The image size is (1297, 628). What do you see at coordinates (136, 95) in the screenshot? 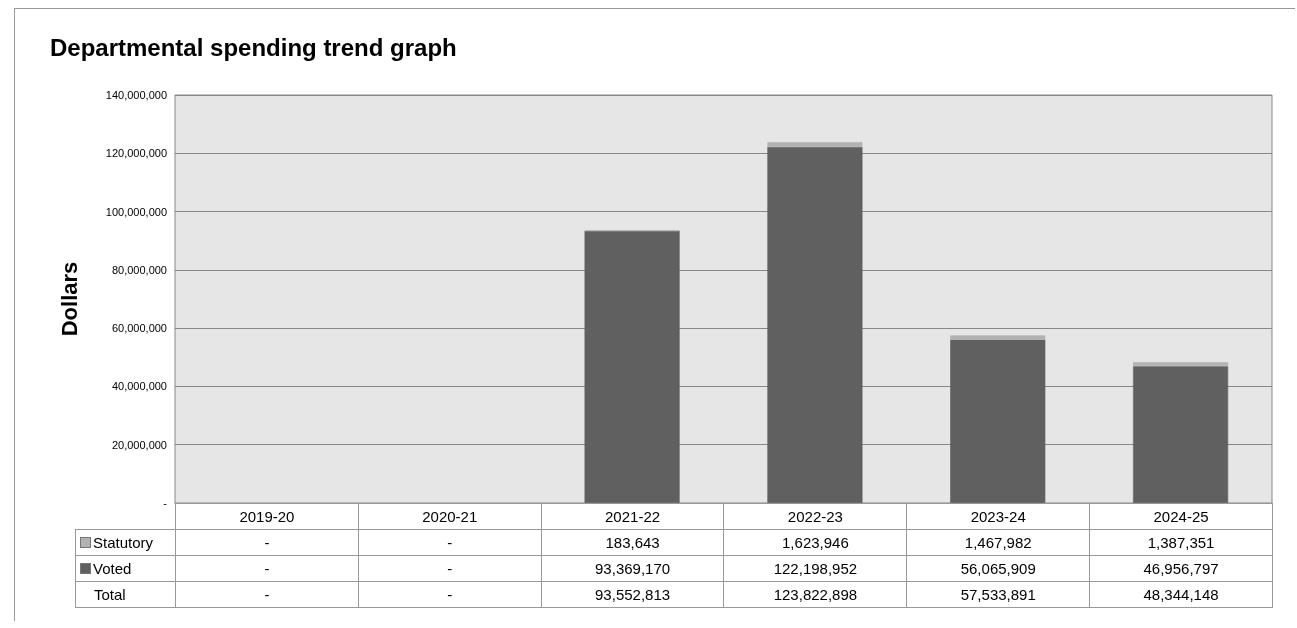
I see `y-tick-label: 140,000,000` at bounding box center [136, 95].